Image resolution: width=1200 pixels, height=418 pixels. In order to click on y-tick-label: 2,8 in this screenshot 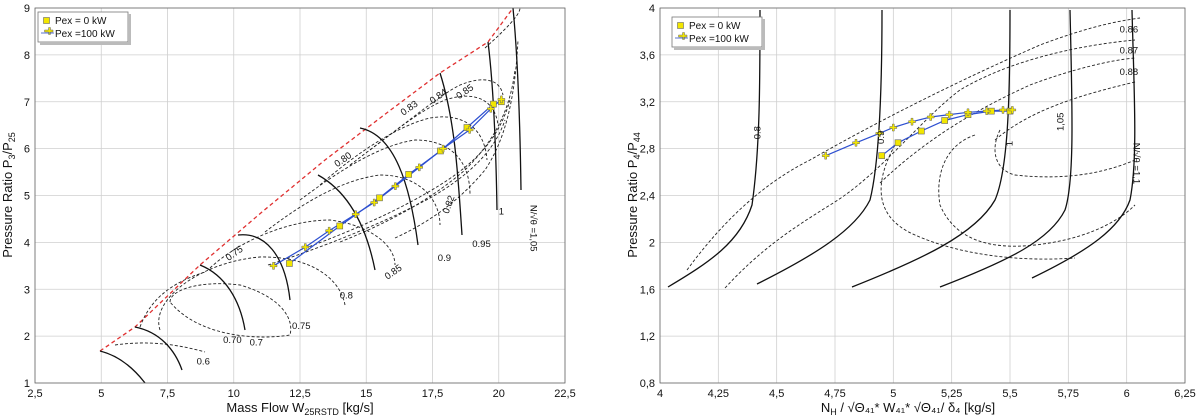, I will do `click(647, 150)`.